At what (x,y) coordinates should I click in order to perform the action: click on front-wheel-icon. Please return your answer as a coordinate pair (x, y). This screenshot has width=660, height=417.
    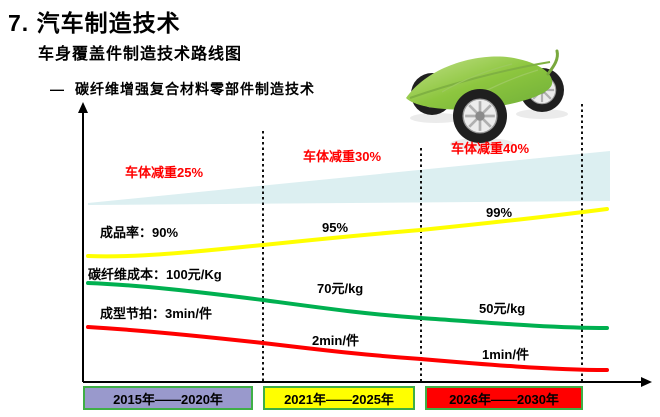
    Looking at the image, I should click on (480, 116).